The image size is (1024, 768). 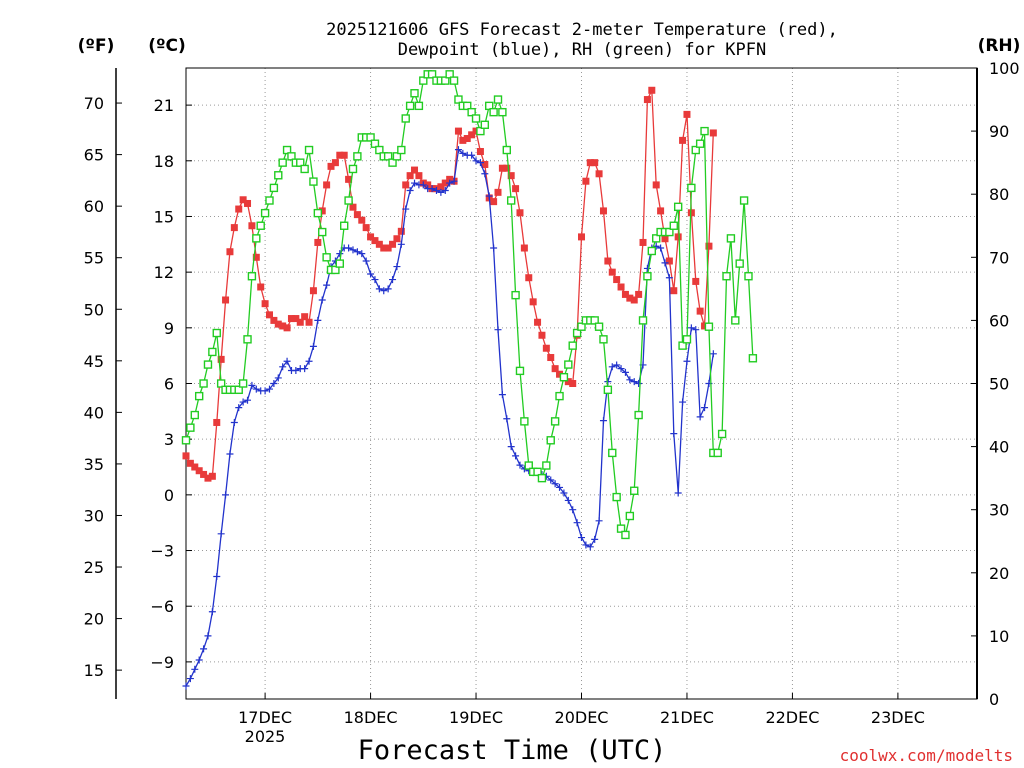 I want to click on fahrenheit-tick-label: 45, so click(x=94, y=361).